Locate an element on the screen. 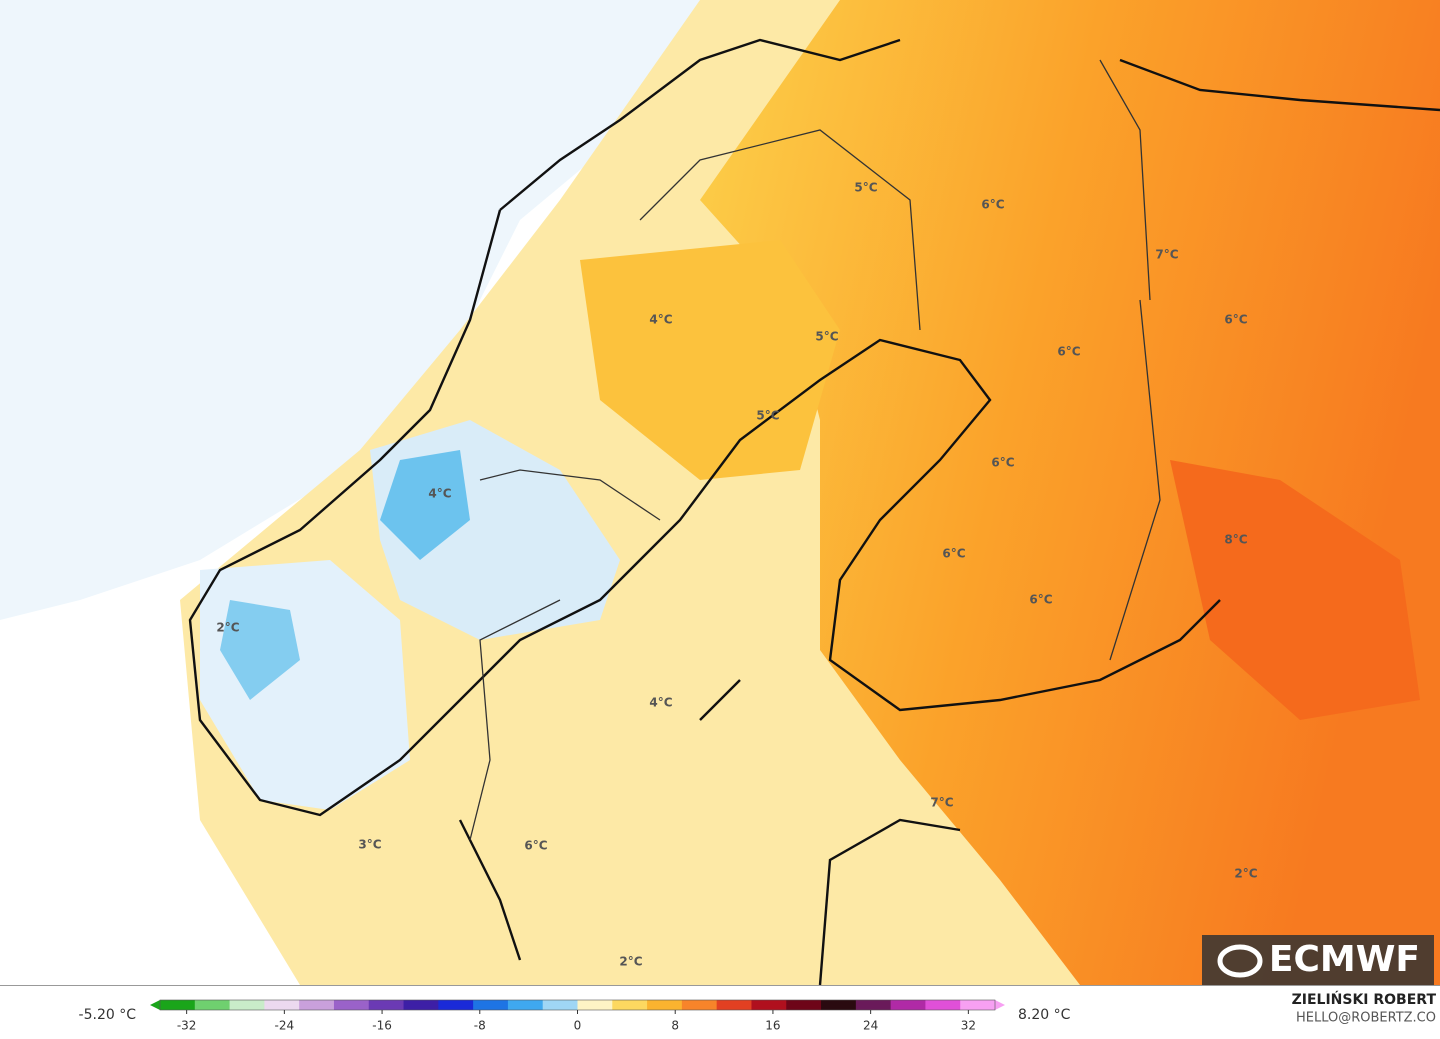 The width and height of the screenshot is (1440, 1039). temp-label: 8°C is located at coordinates (1235, 540).